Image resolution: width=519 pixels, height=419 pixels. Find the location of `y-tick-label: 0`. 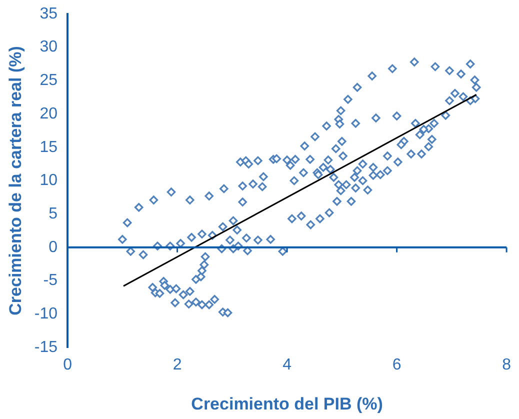

y-tick-label: 0 is located at coordinates (53, 247).